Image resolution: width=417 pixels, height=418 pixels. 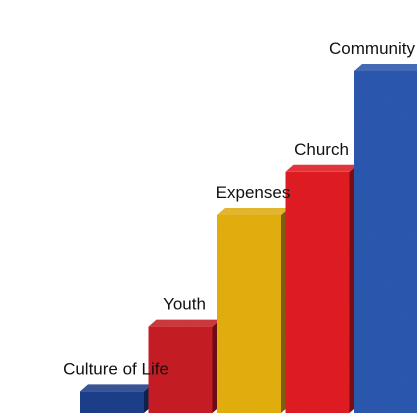 What do you see at coordinates (321, 149) in the screenshot?
I see `bar-label: Church` at bounding box center [321, 149].